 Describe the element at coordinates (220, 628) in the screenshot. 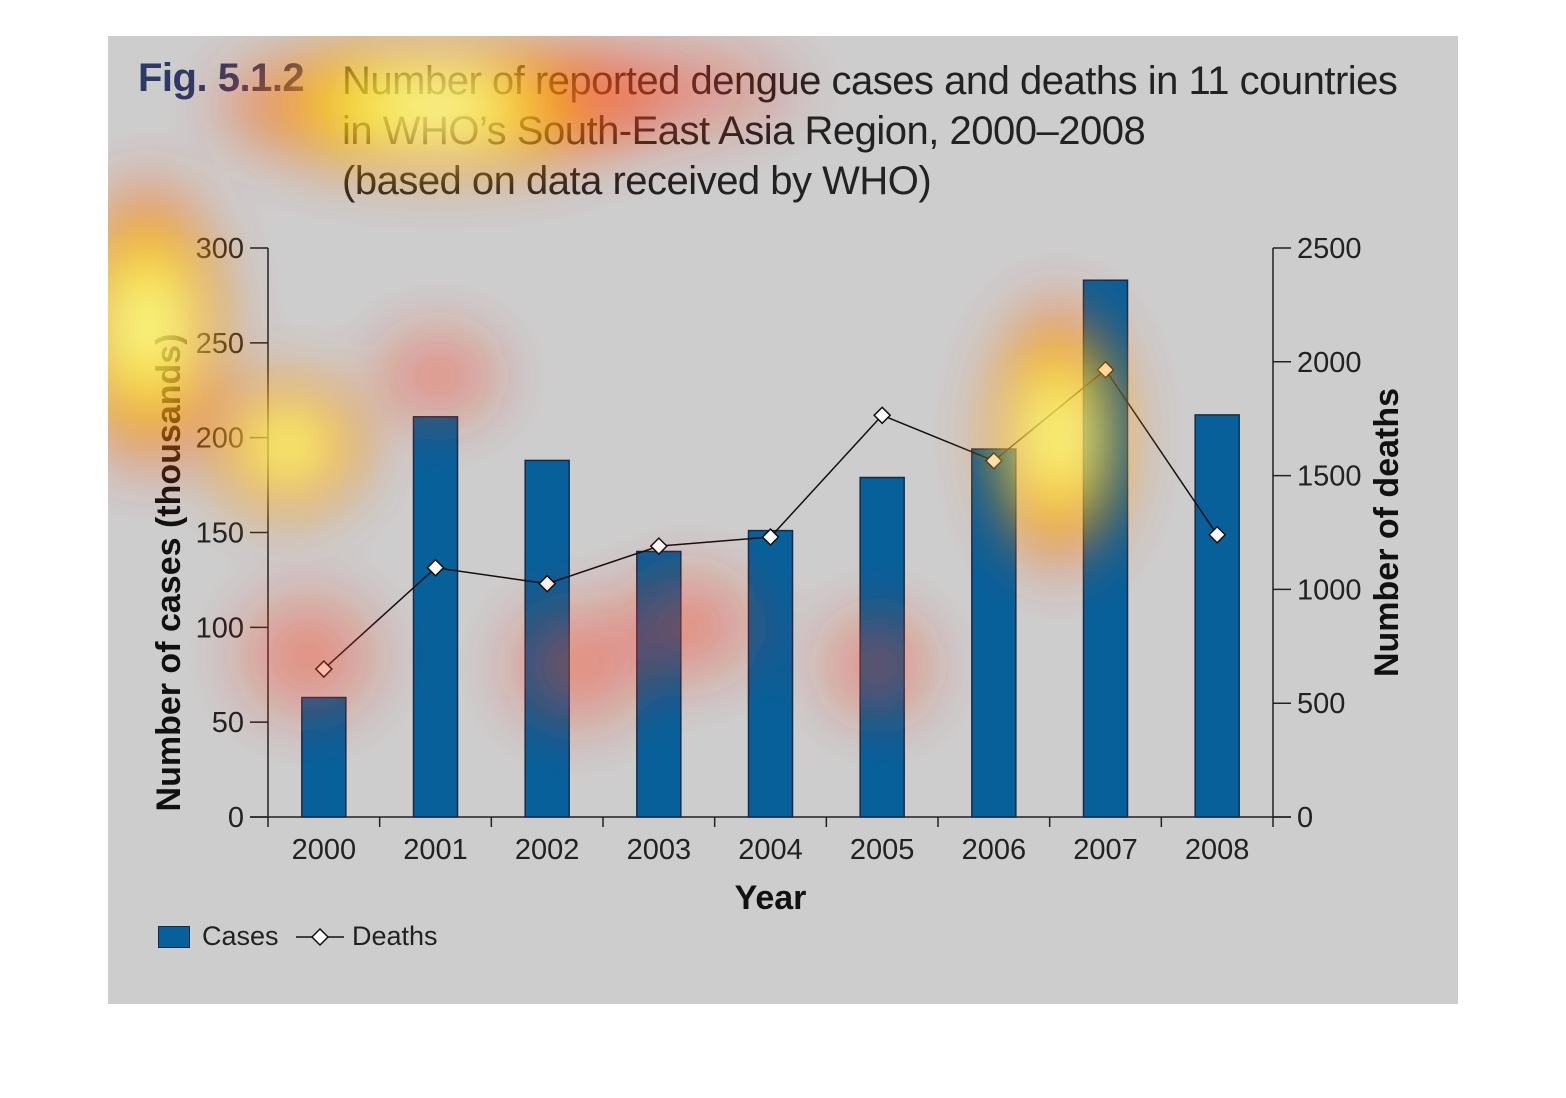

I see `y-tick-label-left: 100` at that location.